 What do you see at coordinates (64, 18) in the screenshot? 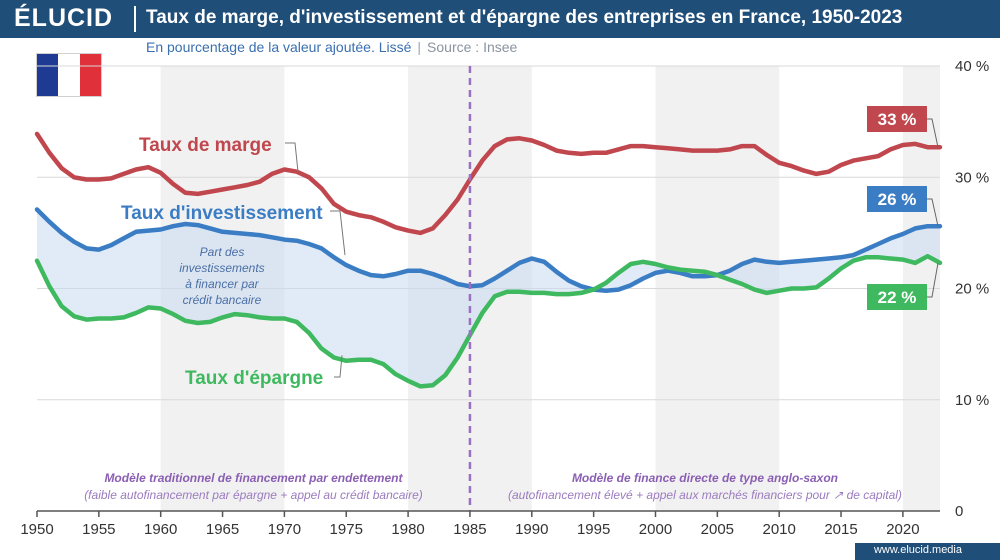
I see `brand-logo: ÉLUCID` at bounding box center [64, 18].